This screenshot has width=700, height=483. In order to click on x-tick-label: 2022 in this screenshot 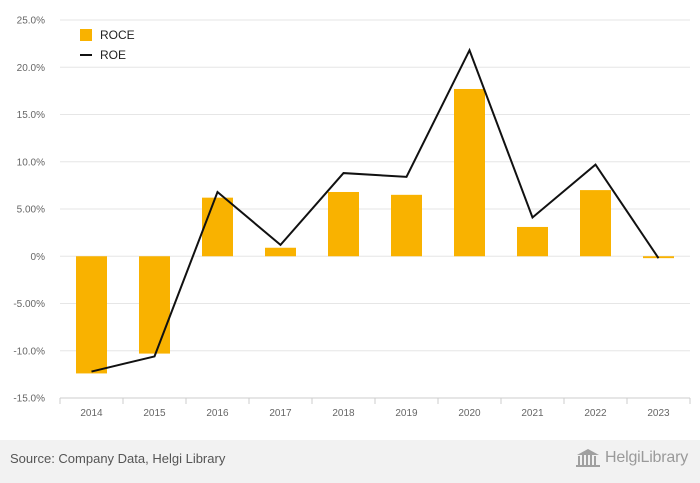, I will do `click(595, 413)`.